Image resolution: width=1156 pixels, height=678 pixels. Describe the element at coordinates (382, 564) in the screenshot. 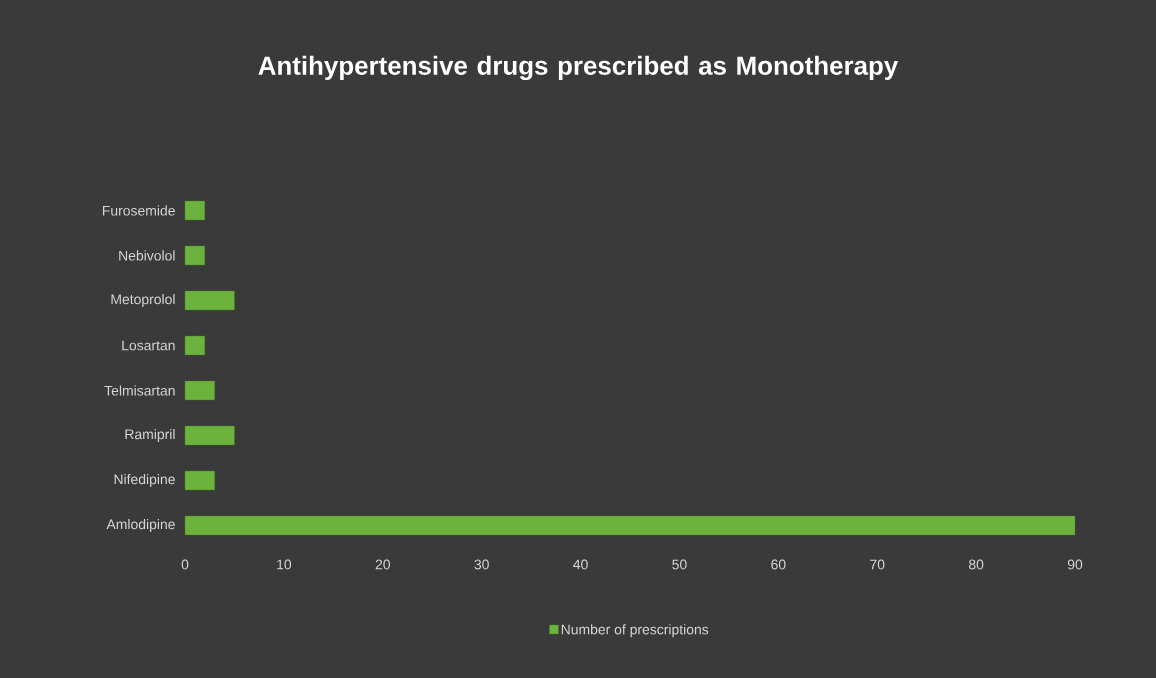

I see `x-tick-label: 20` at that location.